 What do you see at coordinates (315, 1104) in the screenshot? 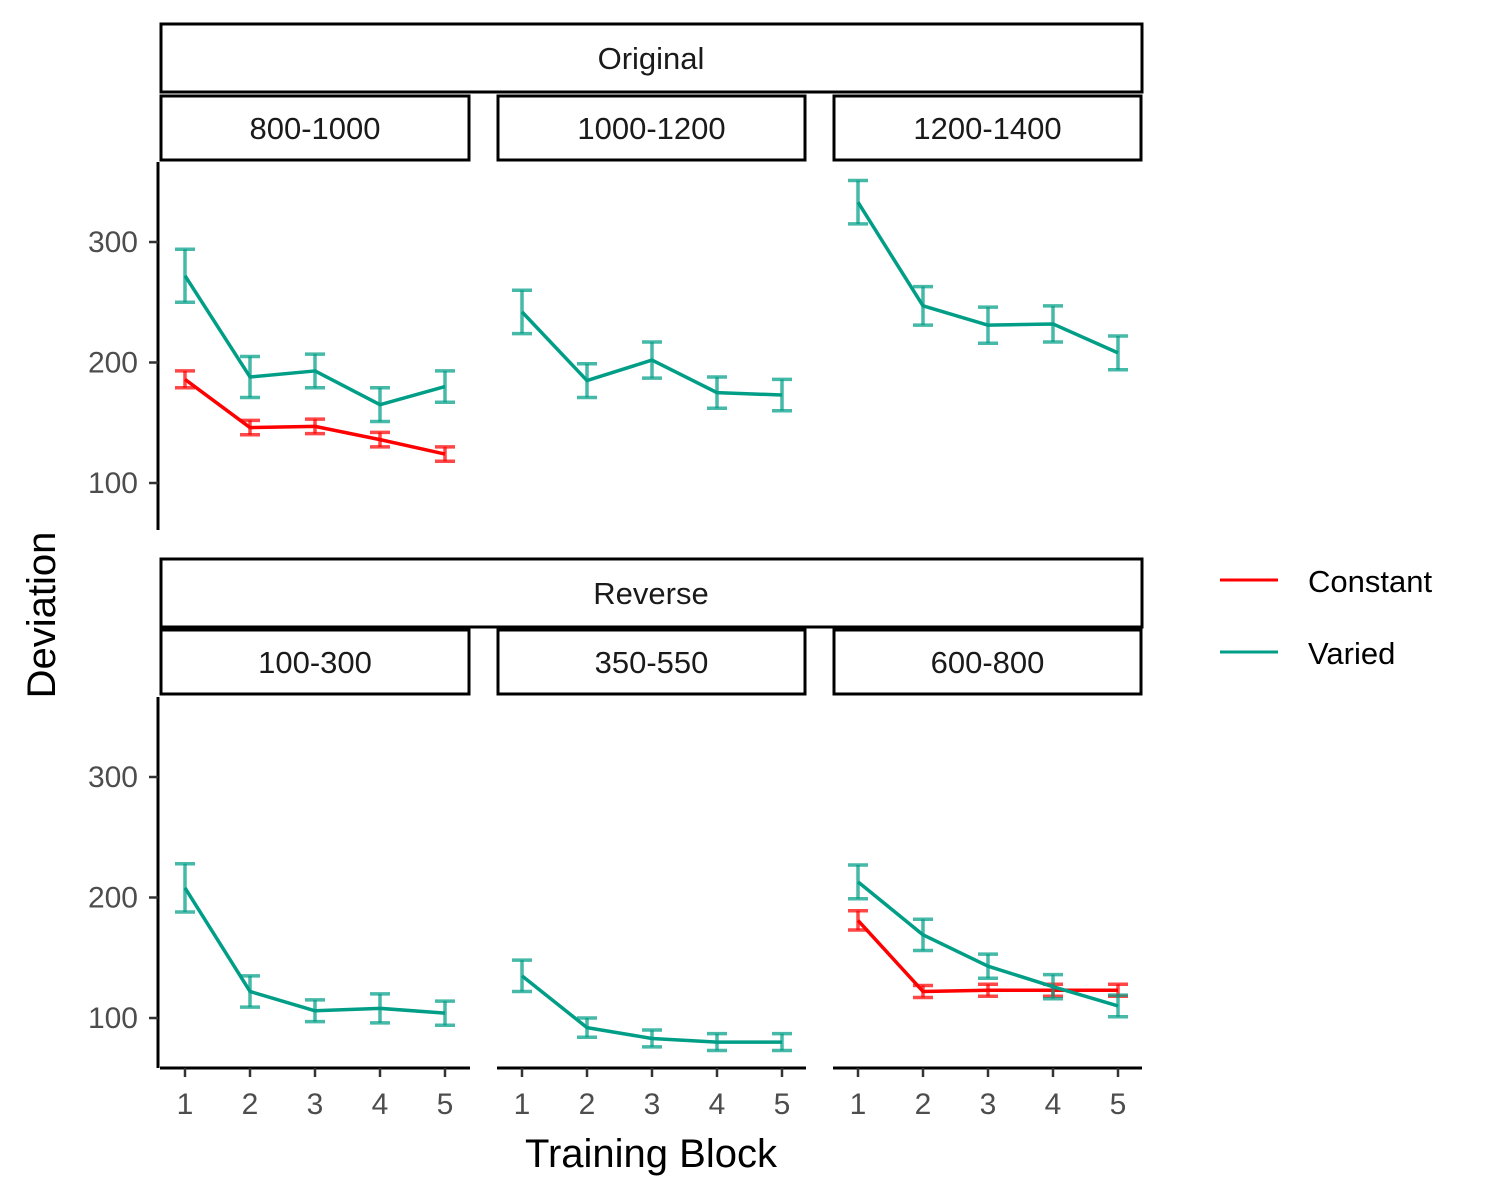
I see `x-tick-label-100-300-3: 3` at bounding box center [315, 1104].